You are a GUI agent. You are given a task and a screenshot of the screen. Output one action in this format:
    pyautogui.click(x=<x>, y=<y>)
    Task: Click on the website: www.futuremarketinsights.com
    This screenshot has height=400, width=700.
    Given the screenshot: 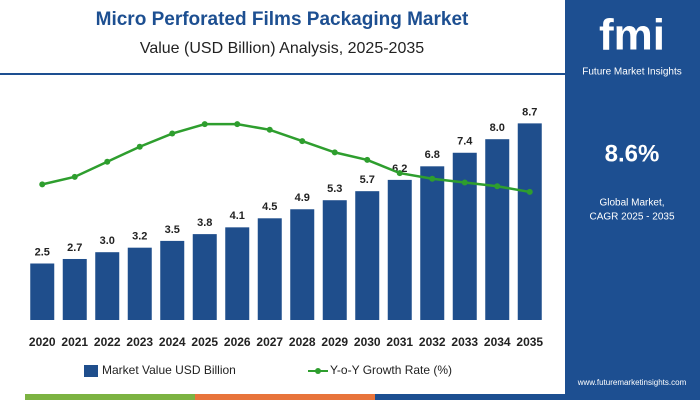 What is the action you would take?
    pyautogui.click(x=632, y=382)
    